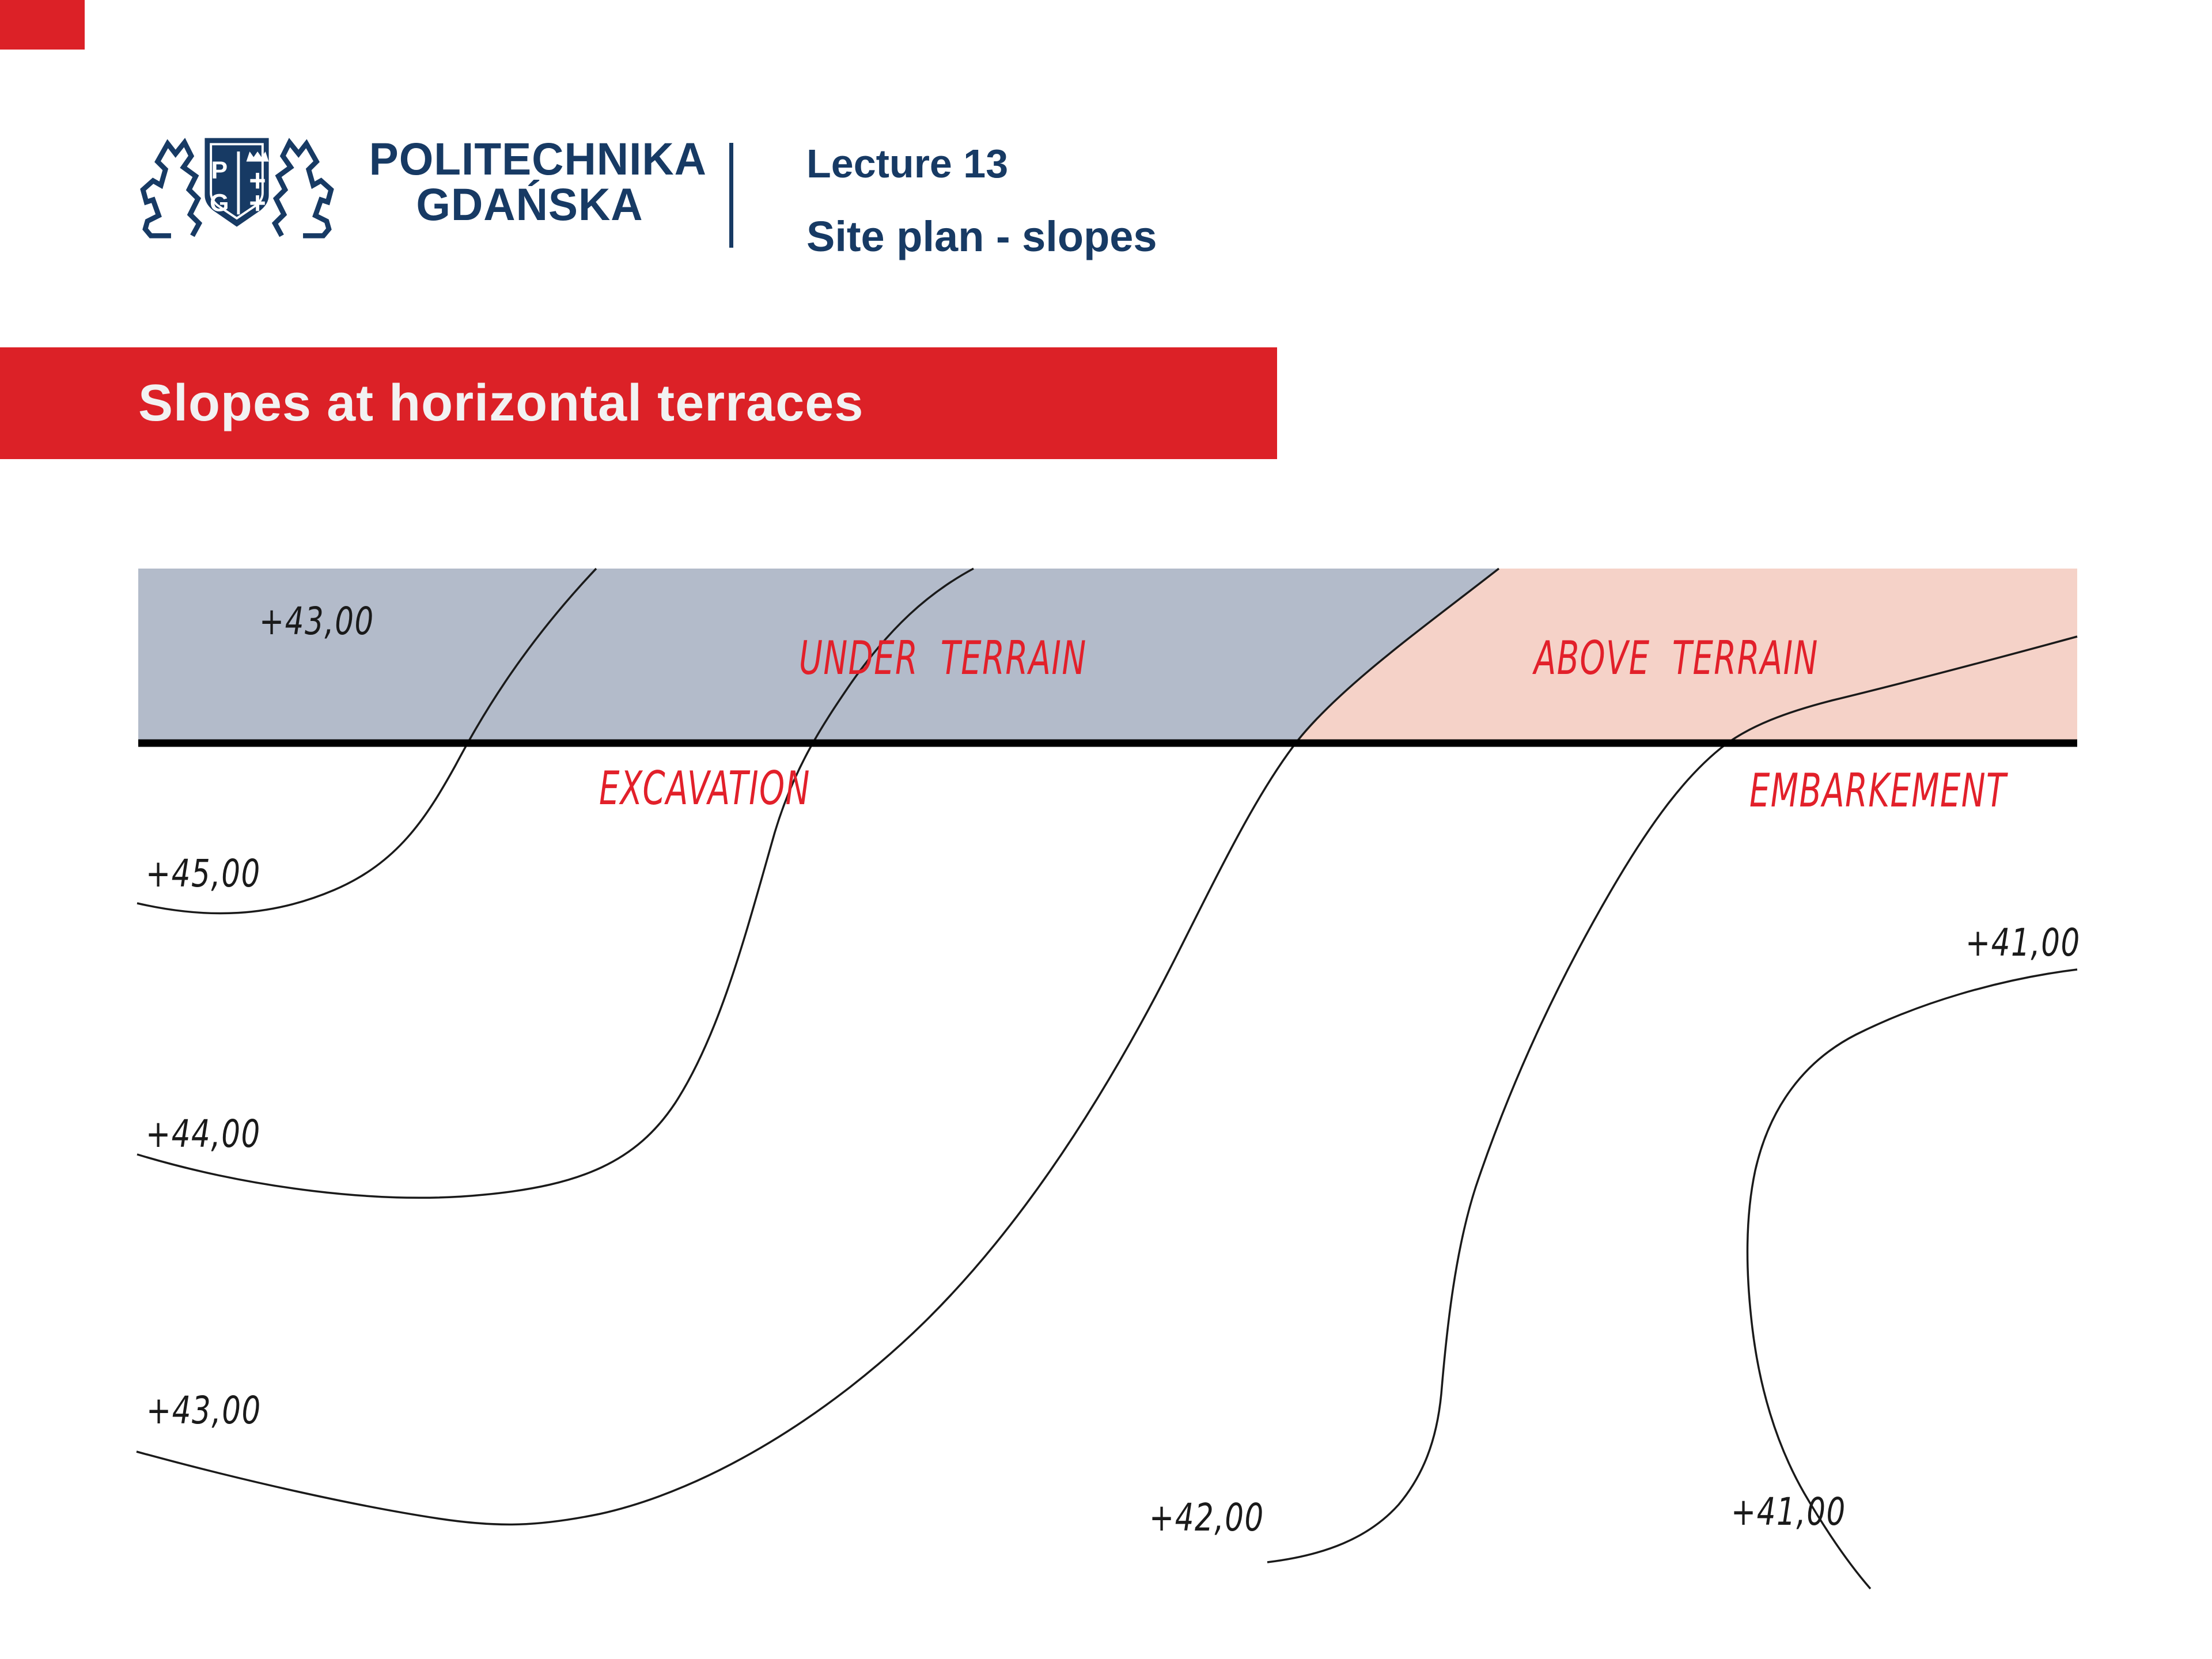  Describe the element at coordinates (42, 25) in the screenshot. I see `corner-accent-bar` at that location.